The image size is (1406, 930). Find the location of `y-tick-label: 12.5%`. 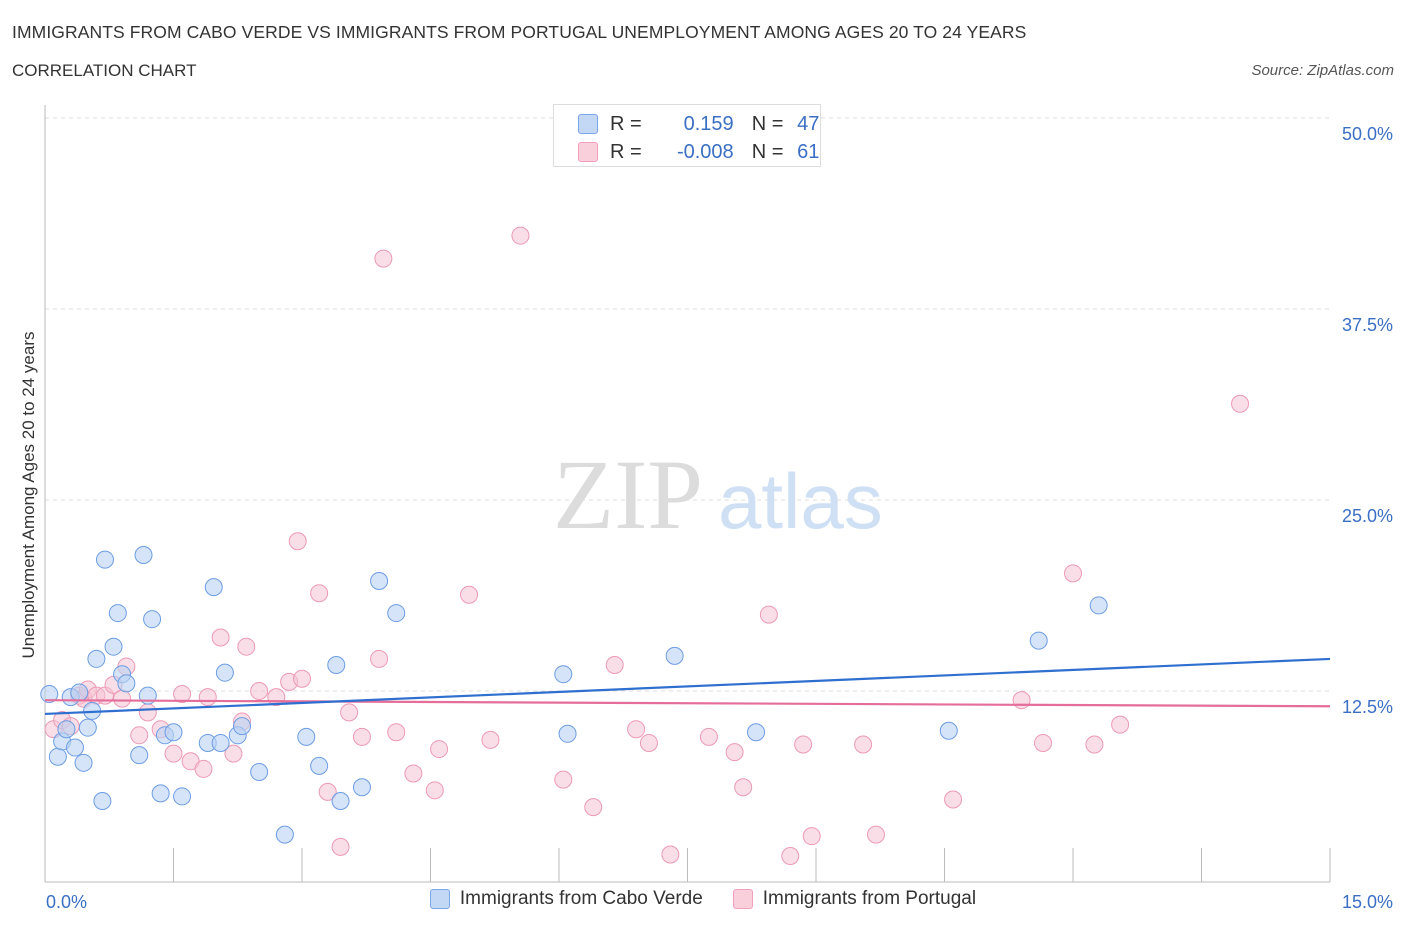

y-tick-label: 12.5% is located at coordinates (1367, 707).